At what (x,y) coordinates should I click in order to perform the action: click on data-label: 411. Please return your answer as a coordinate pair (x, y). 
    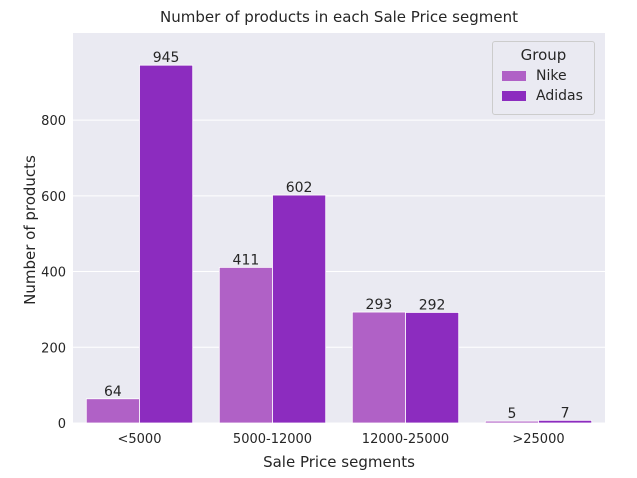
    Looking at the image, I should click on (246, 260).